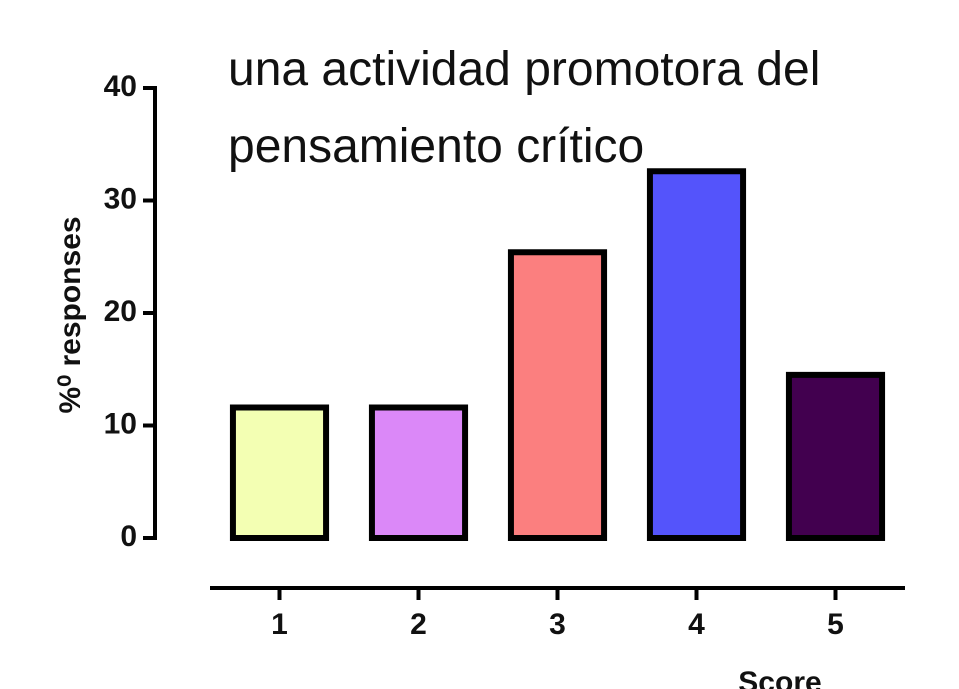  I want to click on y-axis-label: %⁰ responses, so click(70, 314).